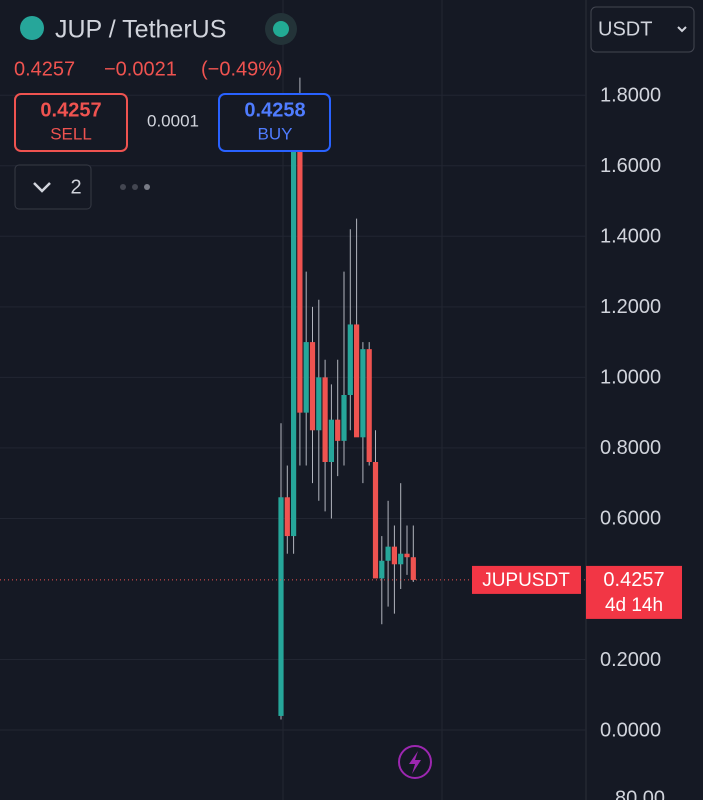  Describe the element at coordinates (630, 519) in the screenshot. I see `y-tick-label: 0.6000` at that location.